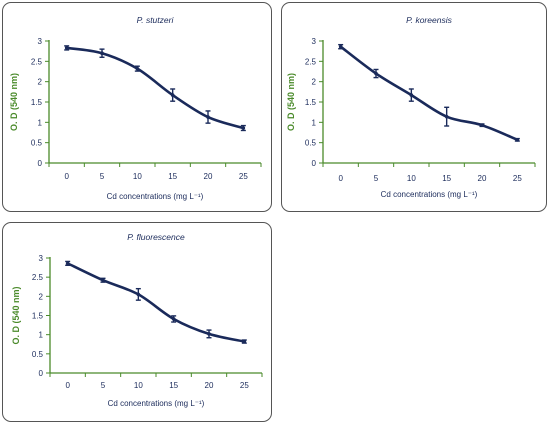 Image resolution: width=550 pixels, height=425 pixels. I want to click on chart-title: P. fluorescence, so click(156, 237).